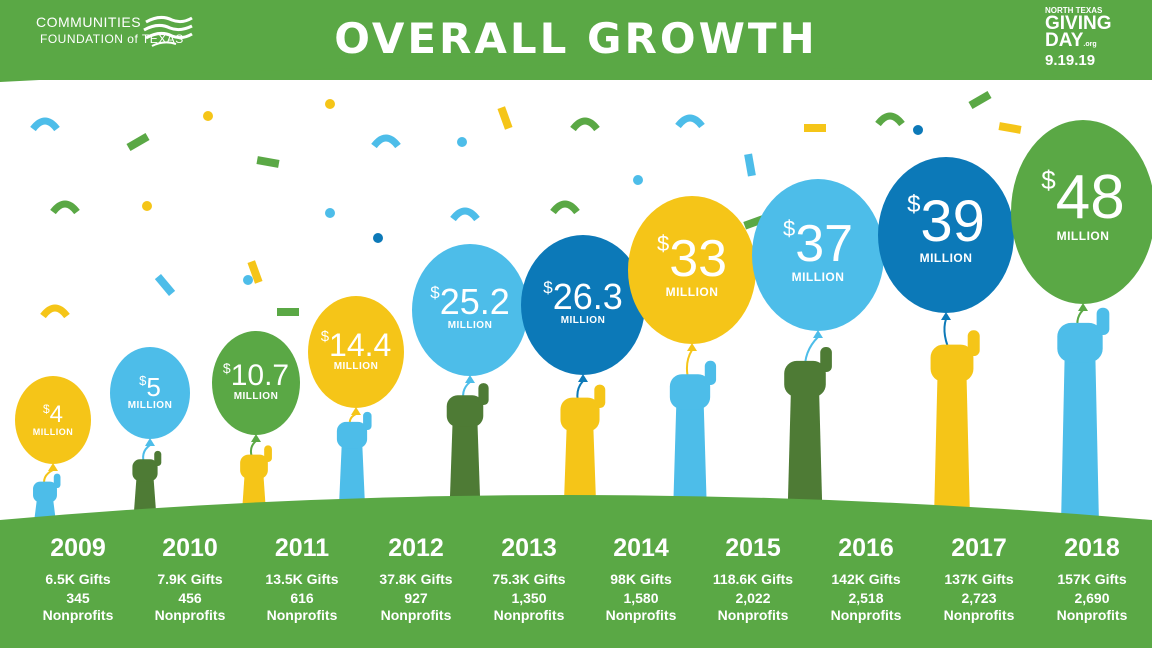 This screenshot has height=648, width=1152. What do you see at coordinates (952, 222) in the screenshot?
I see `amount-value: 39` at bounding box center [952, 222].